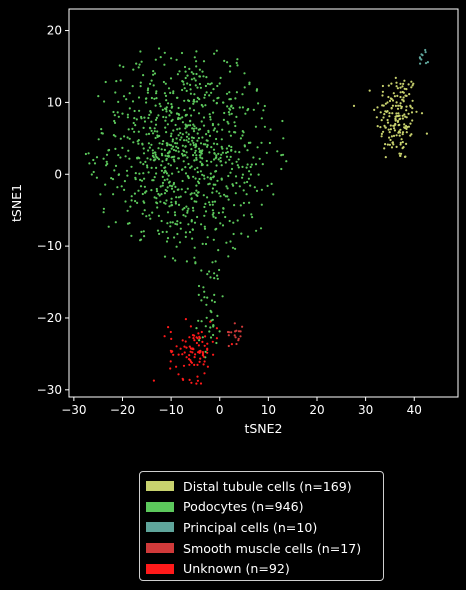 Image resolution: width=466 pixels, height=590 pixels. I want to click on x-tick-label: 20, so click(316, 410).